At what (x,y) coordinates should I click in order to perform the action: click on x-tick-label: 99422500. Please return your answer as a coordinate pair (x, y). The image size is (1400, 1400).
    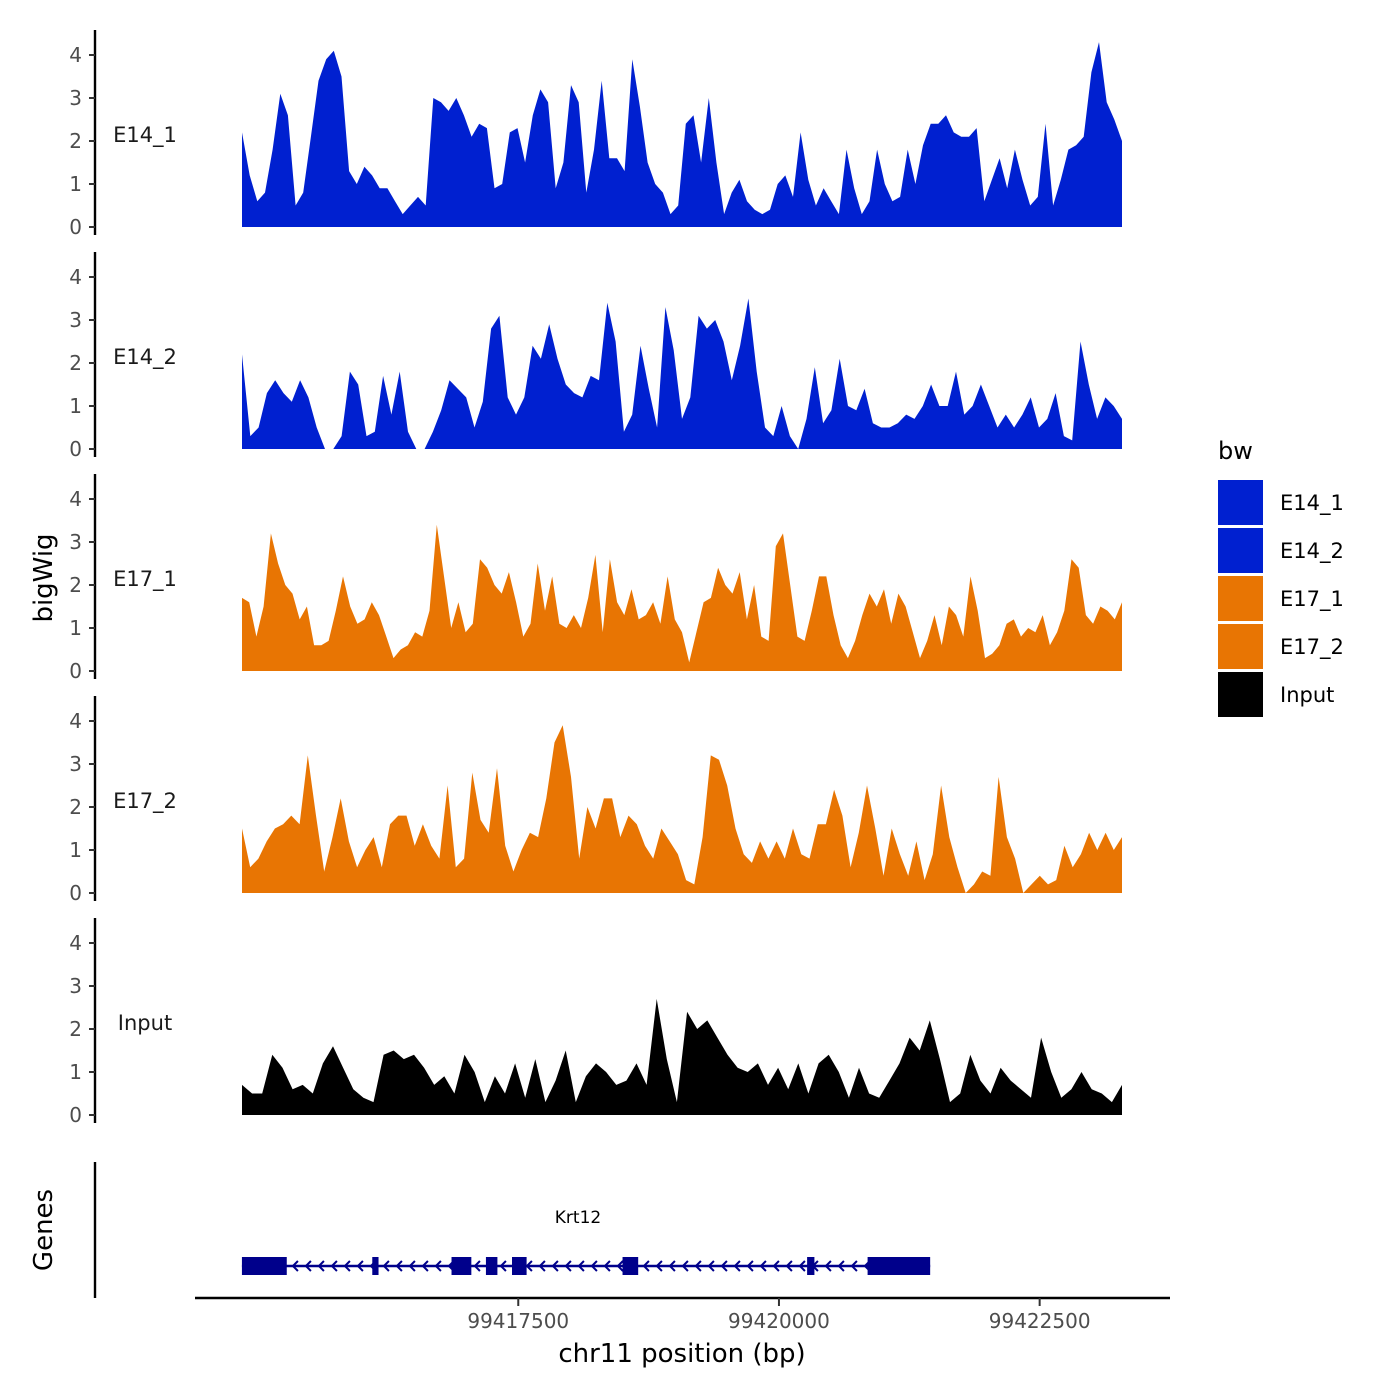
    Looking at the image, I should click on (1040, 1321).